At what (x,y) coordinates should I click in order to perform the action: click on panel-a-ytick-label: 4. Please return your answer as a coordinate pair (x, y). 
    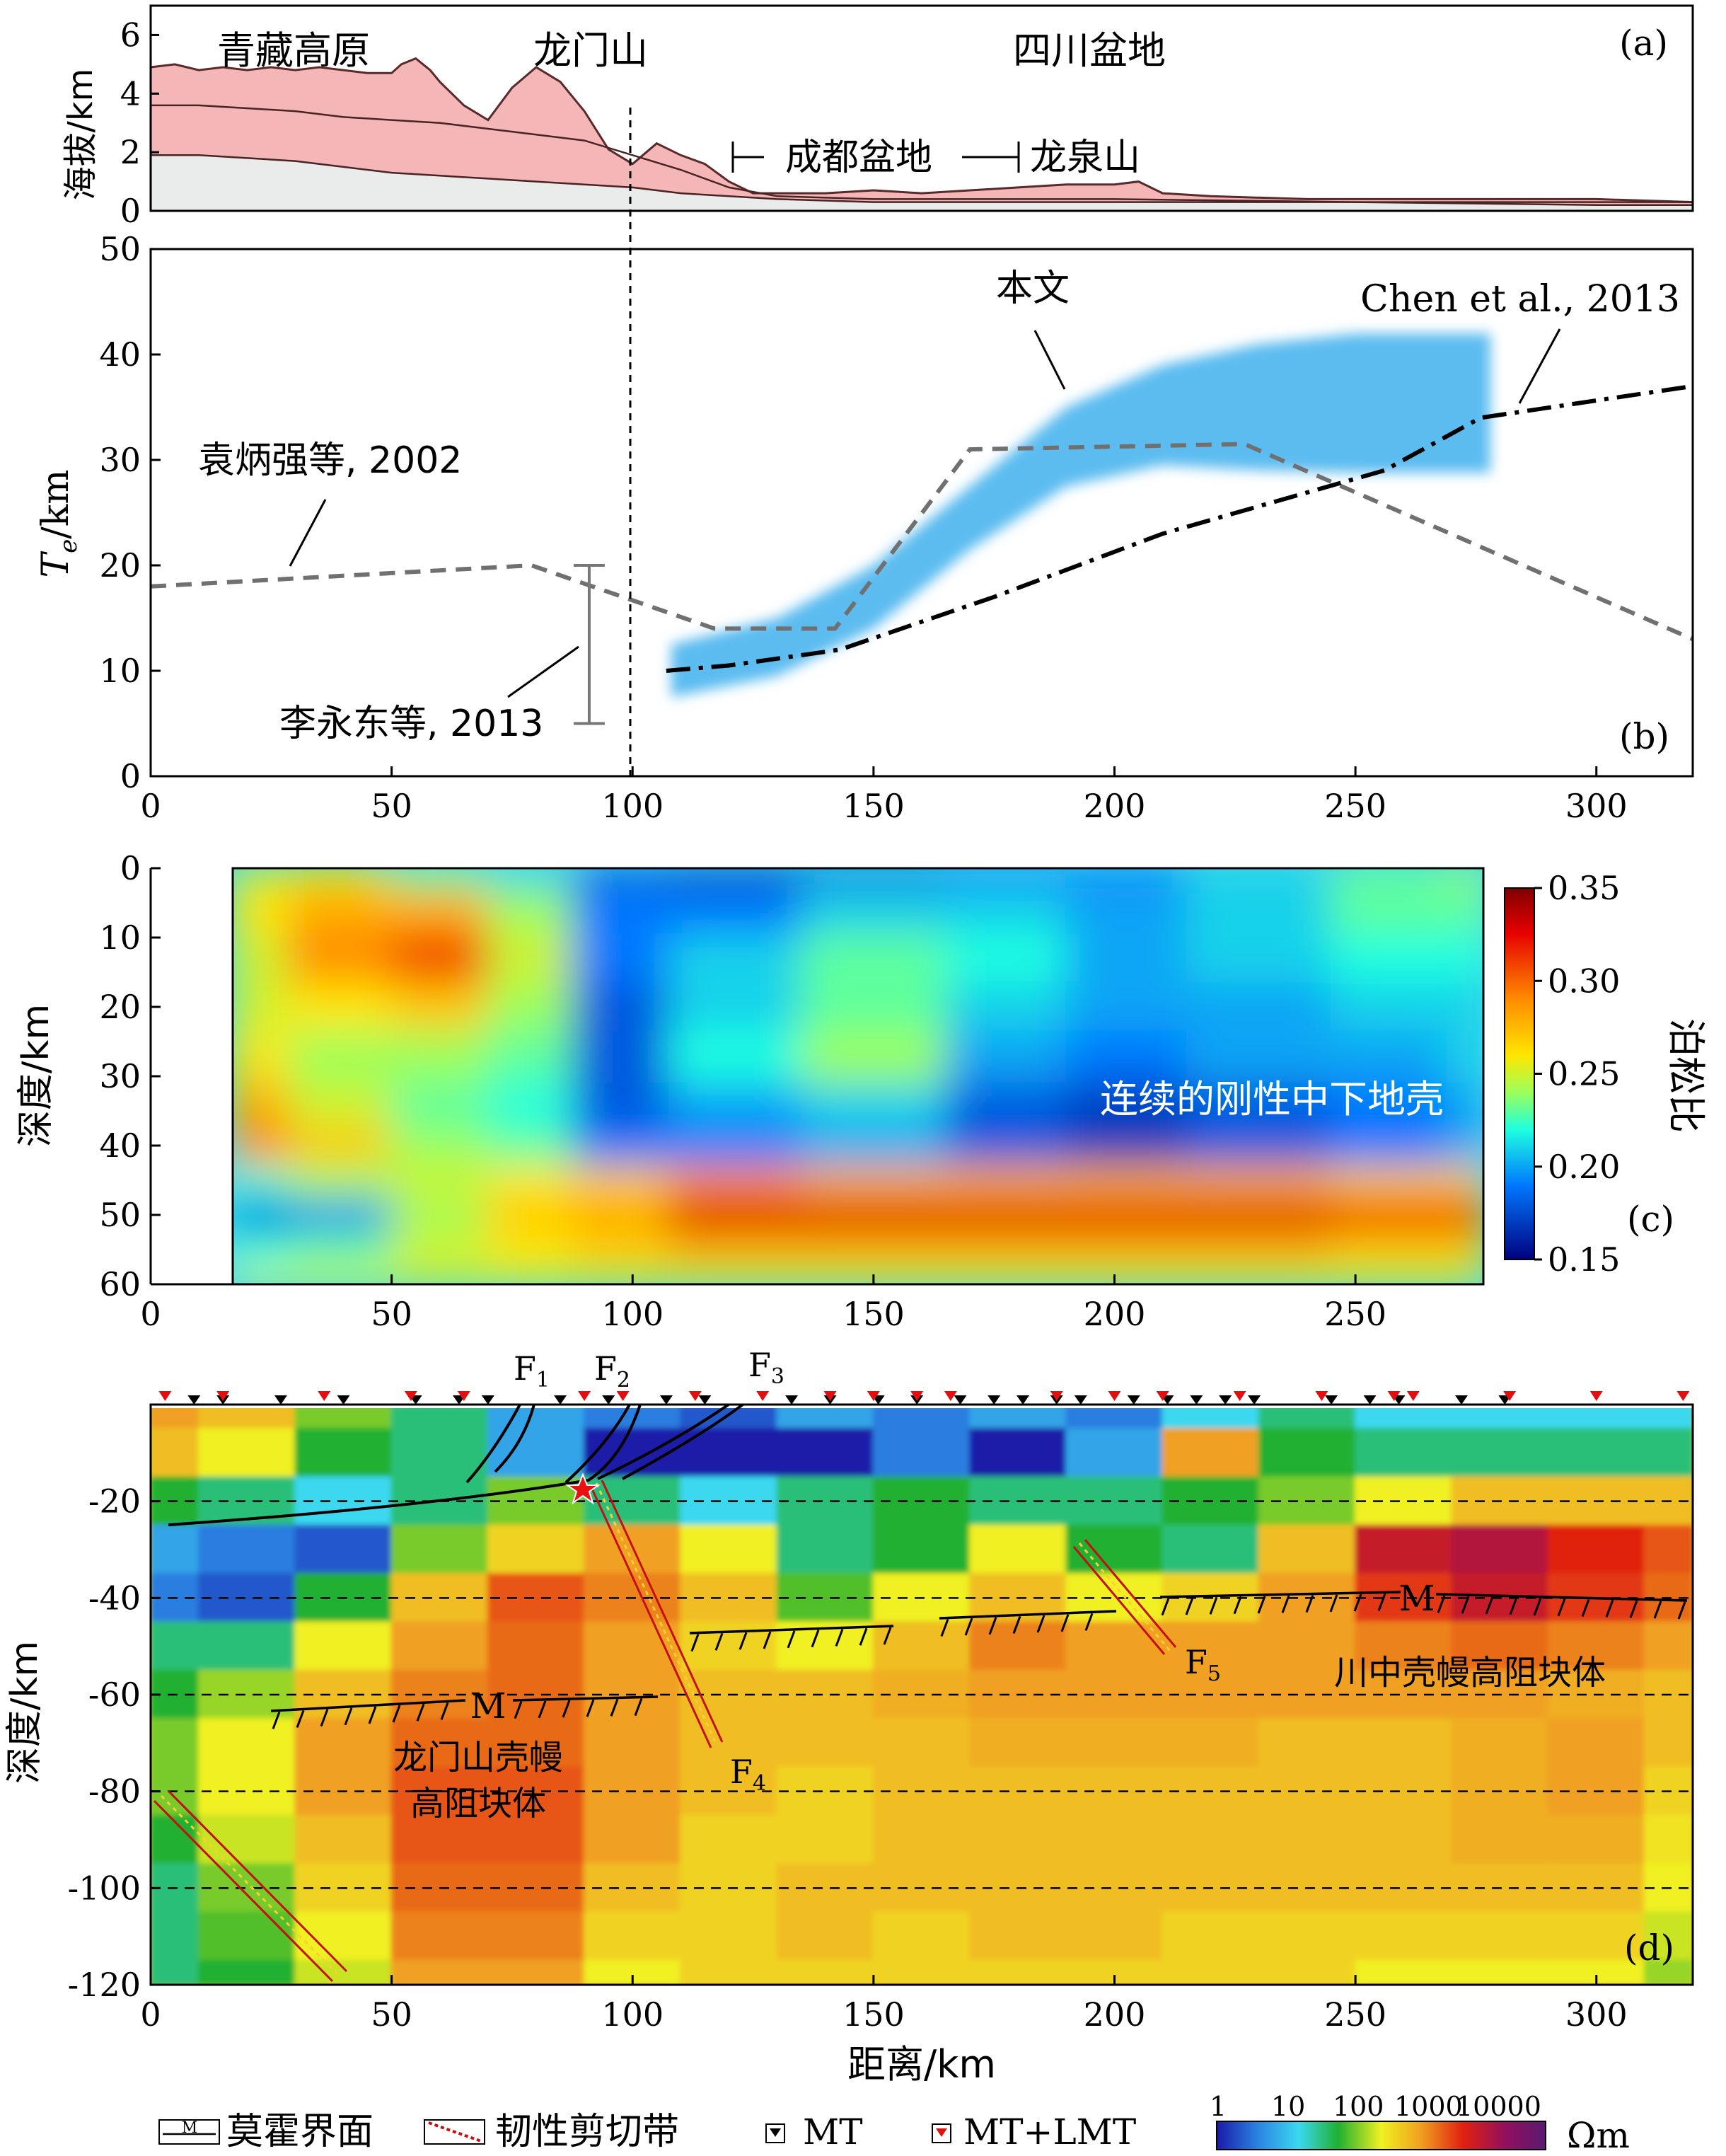
    Looking at the image, I should click on (130, 93).